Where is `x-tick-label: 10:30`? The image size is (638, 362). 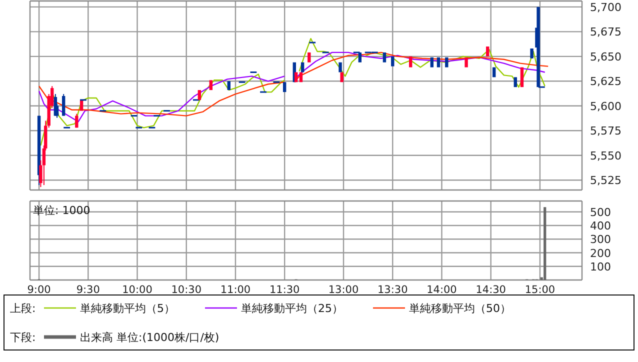
x-tick-label: 10:30 is located at coordinates (186, 290).